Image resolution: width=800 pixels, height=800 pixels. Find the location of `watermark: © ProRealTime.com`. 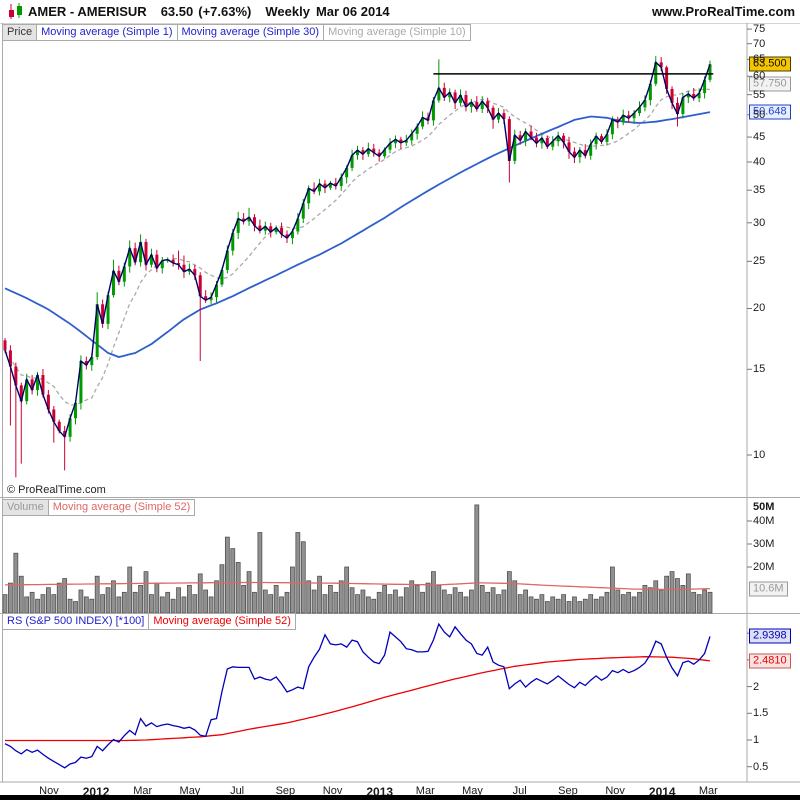

watermark: © ProRealTime.com is located at coordinates (56, 490).